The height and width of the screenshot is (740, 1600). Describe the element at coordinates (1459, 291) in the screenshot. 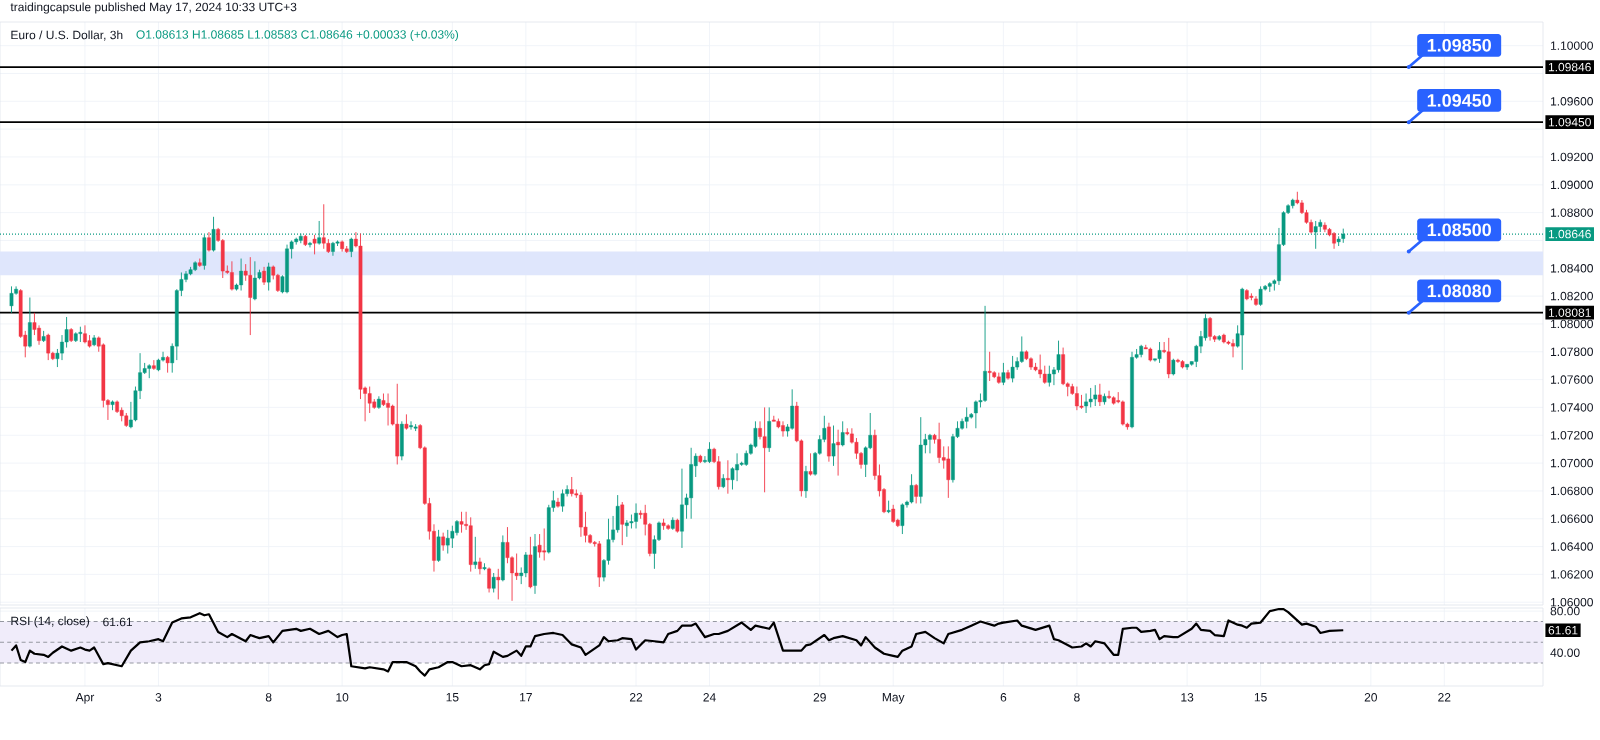

I see `annotation: 1.08080` at that location.